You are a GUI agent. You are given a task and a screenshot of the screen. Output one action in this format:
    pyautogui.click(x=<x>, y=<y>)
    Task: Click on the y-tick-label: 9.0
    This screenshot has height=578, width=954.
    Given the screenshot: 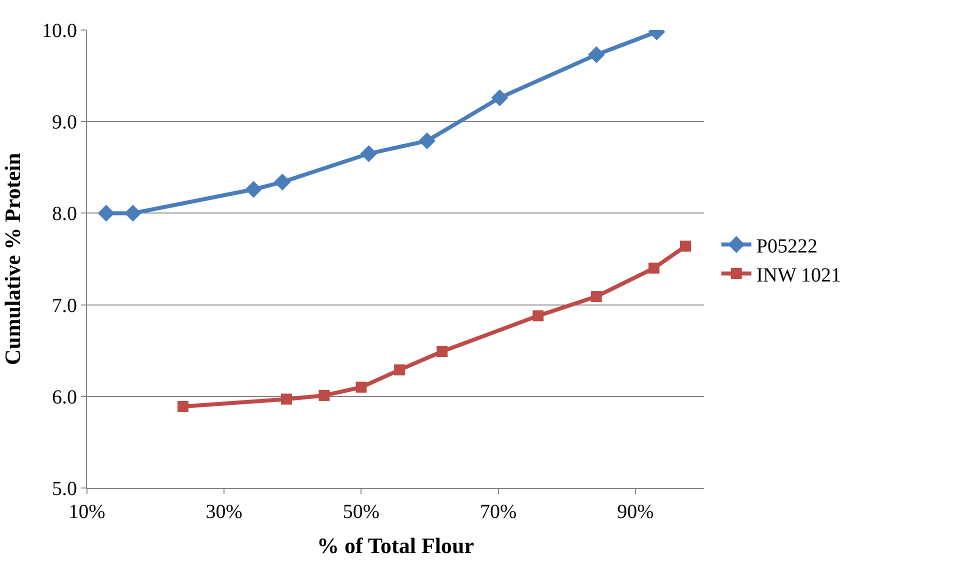 What is the action you would take?
    pyautogui.click(x=64, y=123)
    